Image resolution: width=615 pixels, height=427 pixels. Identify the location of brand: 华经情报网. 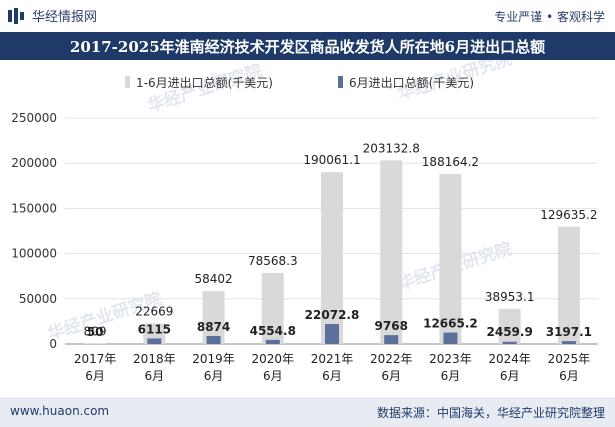
(52, 15).